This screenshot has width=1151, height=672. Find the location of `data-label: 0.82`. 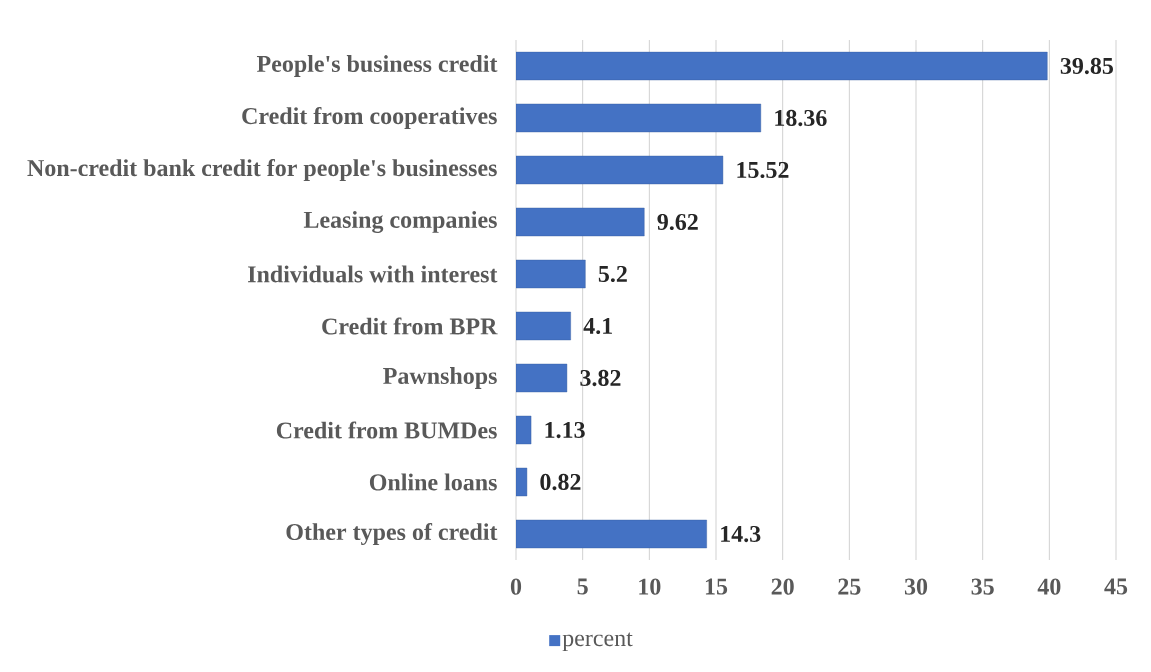

data-label: 0.82 is located at coordinates (560, 482).